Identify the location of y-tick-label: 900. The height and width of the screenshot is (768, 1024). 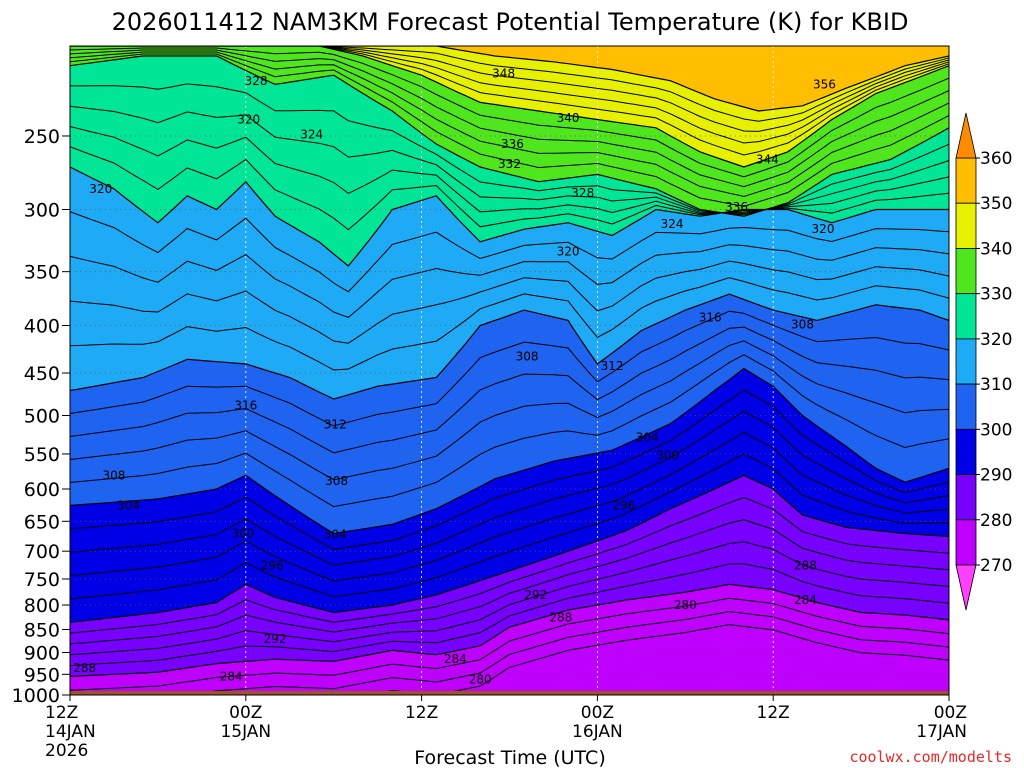
(42, 654).